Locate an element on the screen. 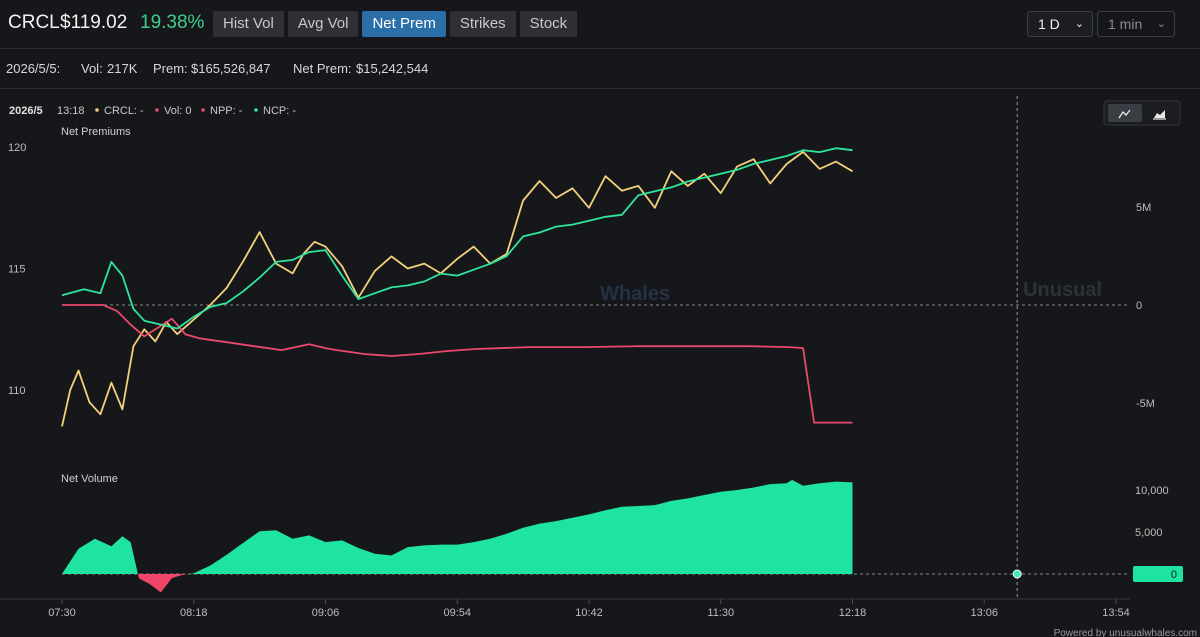 The image size is (1200, 637). net-prem-value: $15,242,544 is located at coordinates (392, 68).